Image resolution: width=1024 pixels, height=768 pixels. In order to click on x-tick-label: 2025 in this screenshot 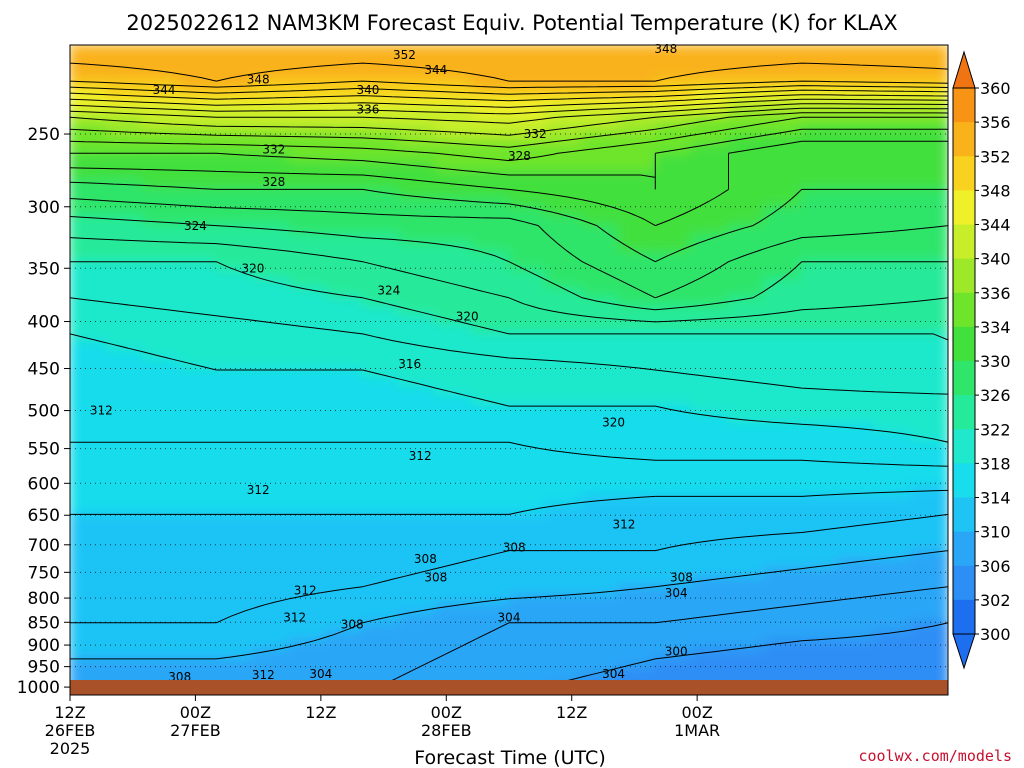, I will do `click(70, 748)`.